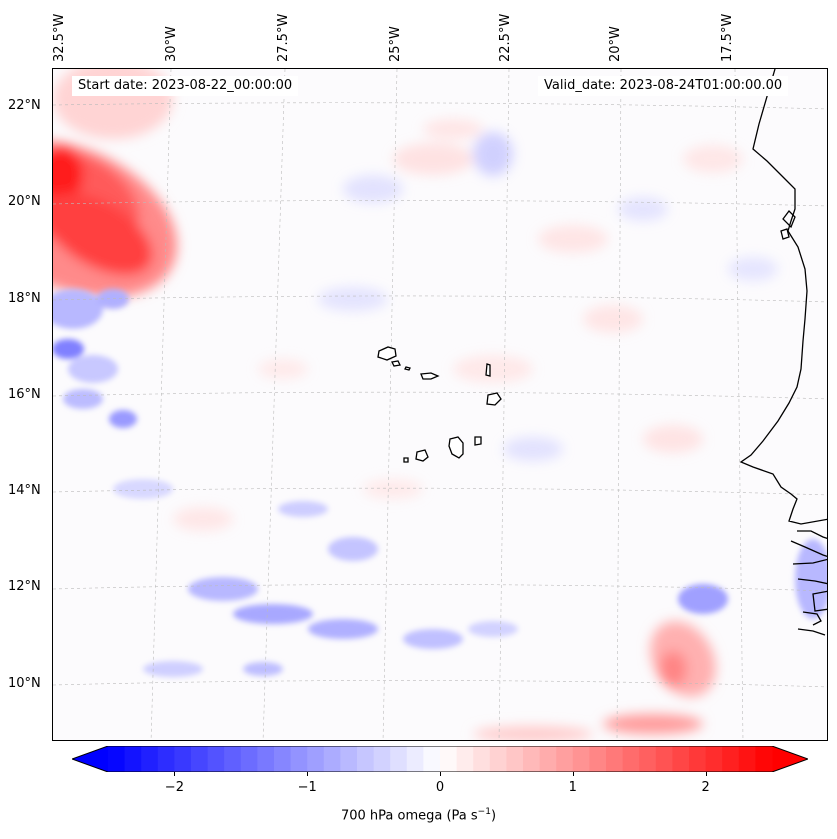 The image size is (837, 839). I want to click on lat-label-20n: 20°N, so click(24, 201).